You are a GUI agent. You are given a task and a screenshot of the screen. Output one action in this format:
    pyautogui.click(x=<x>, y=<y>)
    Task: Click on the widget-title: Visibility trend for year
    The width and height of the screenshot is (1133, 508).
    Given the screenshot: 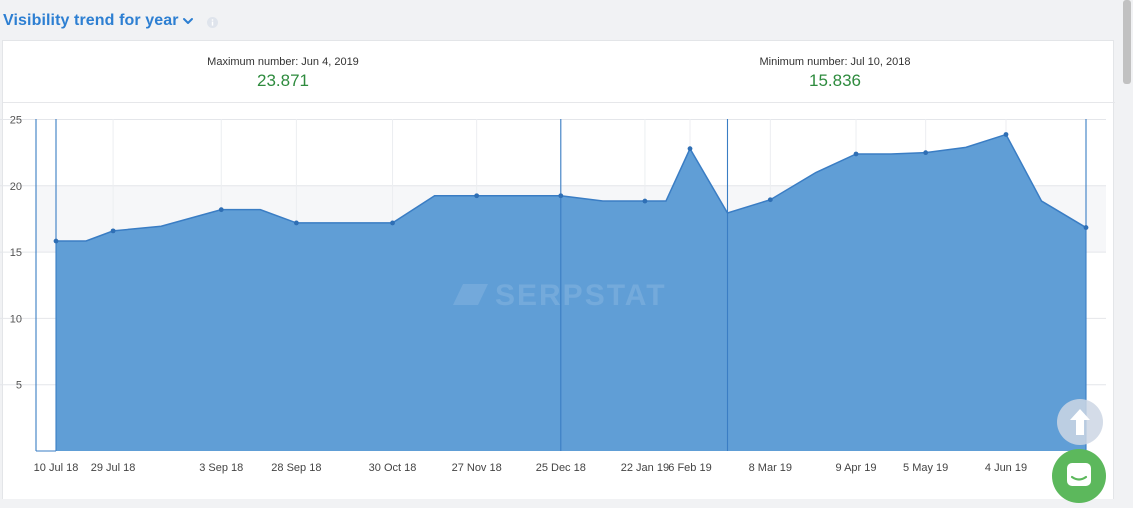 What is the action you would take?
    pyautogui.click(x=91, y=20)
    